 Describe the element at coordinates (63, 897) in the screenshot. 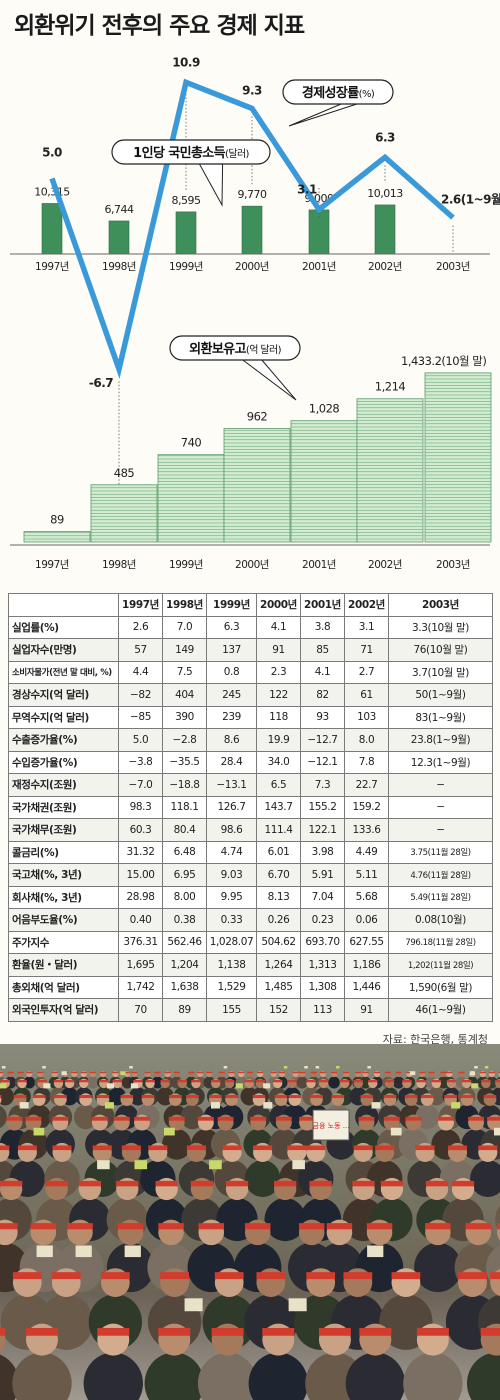

I see `table-row-label: 회사채(%, 3년)` at that location.